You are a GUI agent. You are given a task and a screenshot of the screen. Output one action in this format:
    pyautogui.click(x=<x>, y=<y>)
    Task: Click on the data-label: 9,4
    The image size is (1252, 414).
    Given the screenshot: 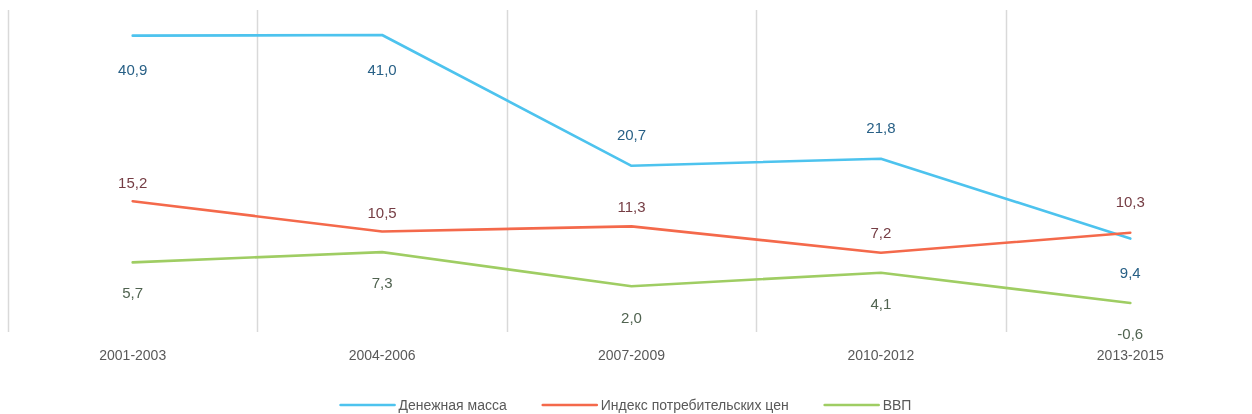 What is the action you would take?
    pyautogui.click(x=1130, y=273)
    